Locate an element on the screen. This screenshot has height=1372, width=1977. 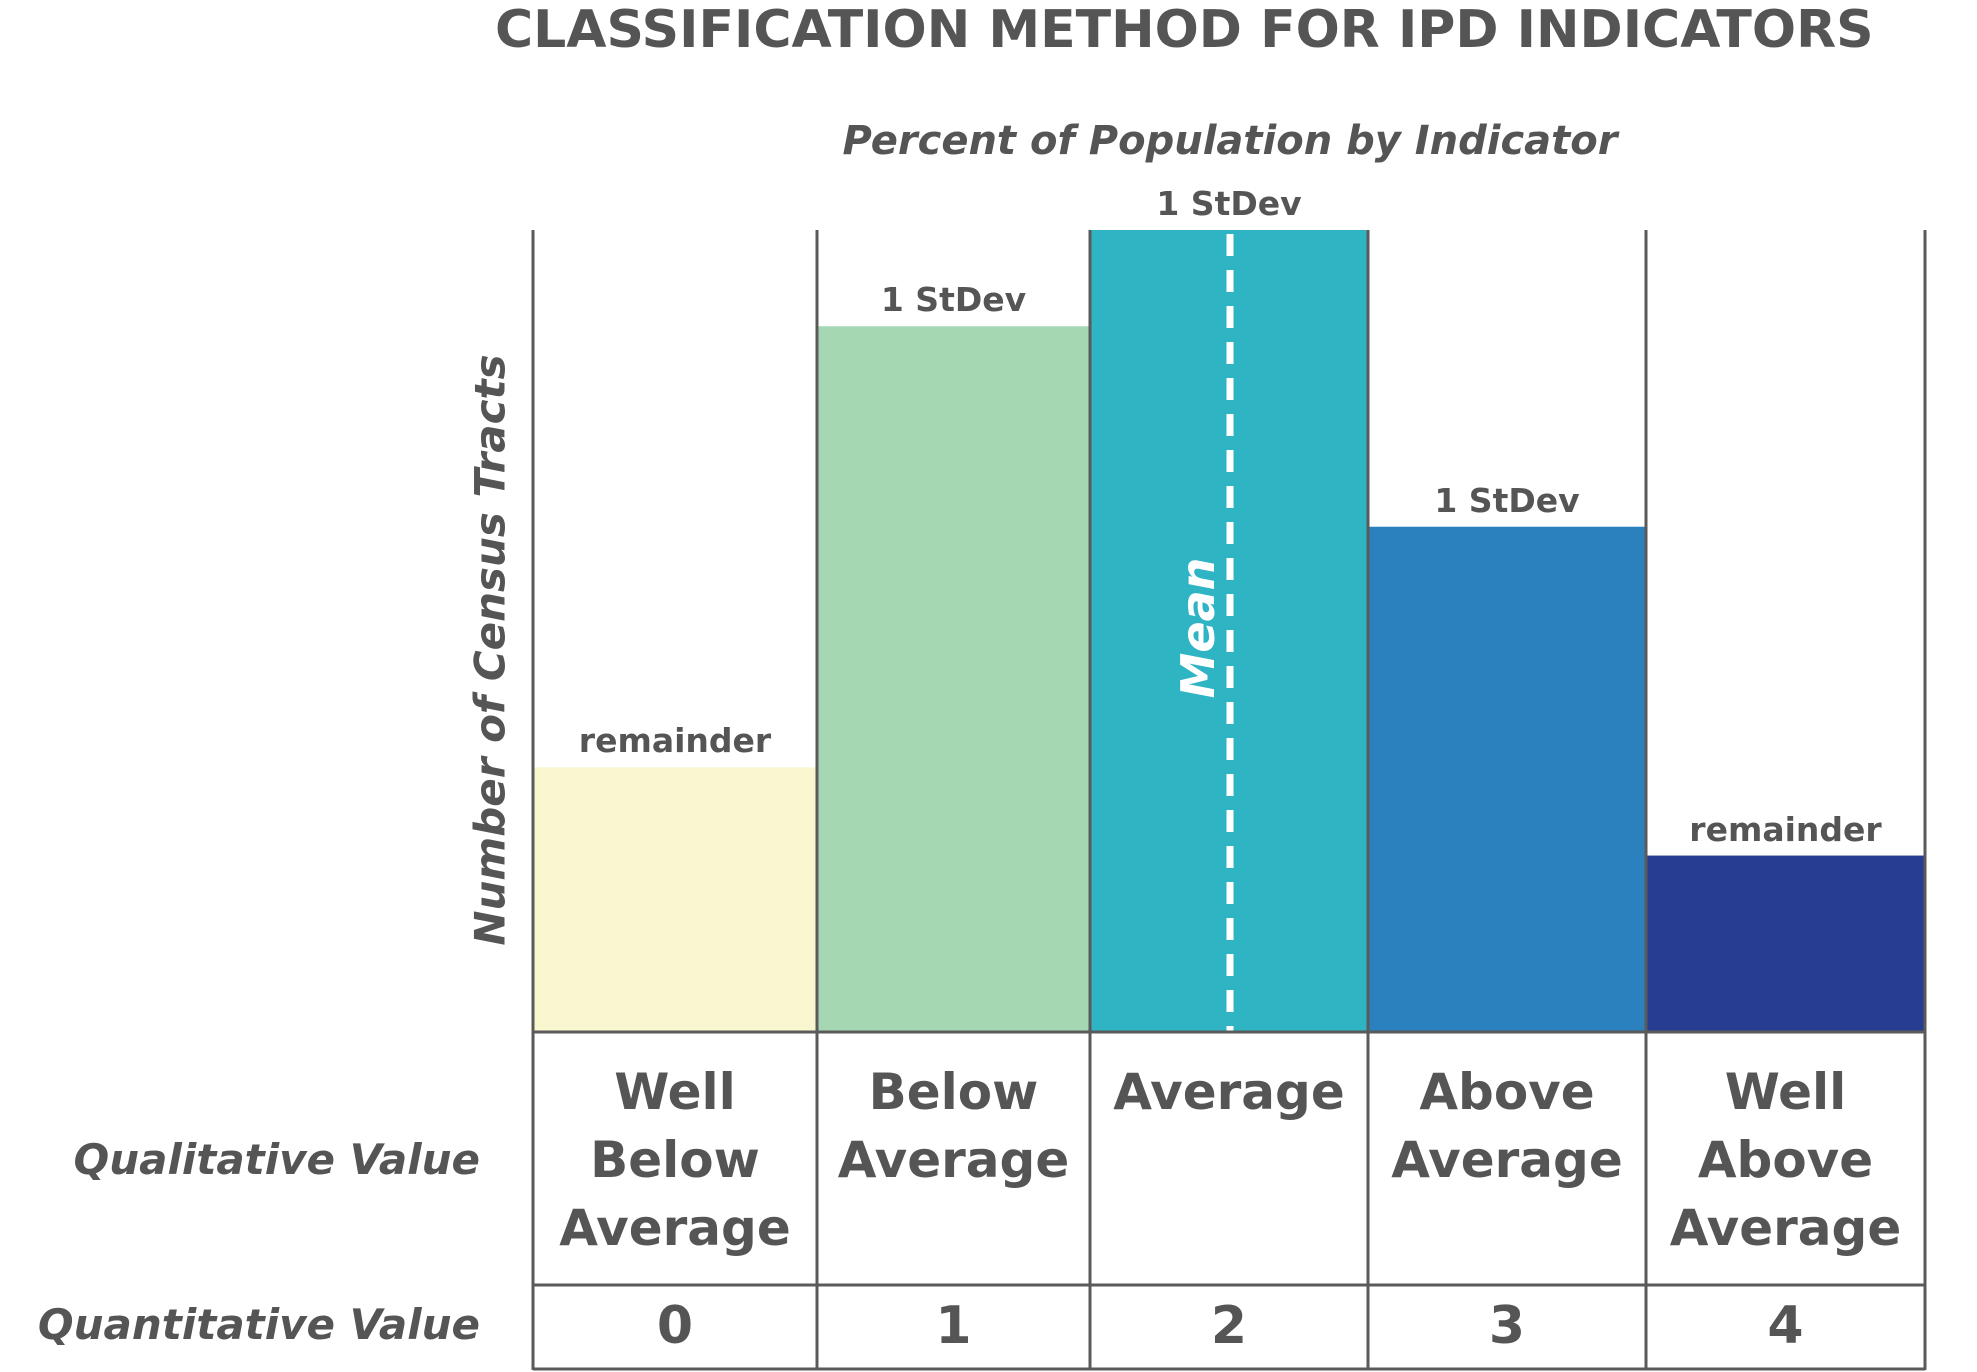
mean-label: Mean is located at coordinates (1198, 628).